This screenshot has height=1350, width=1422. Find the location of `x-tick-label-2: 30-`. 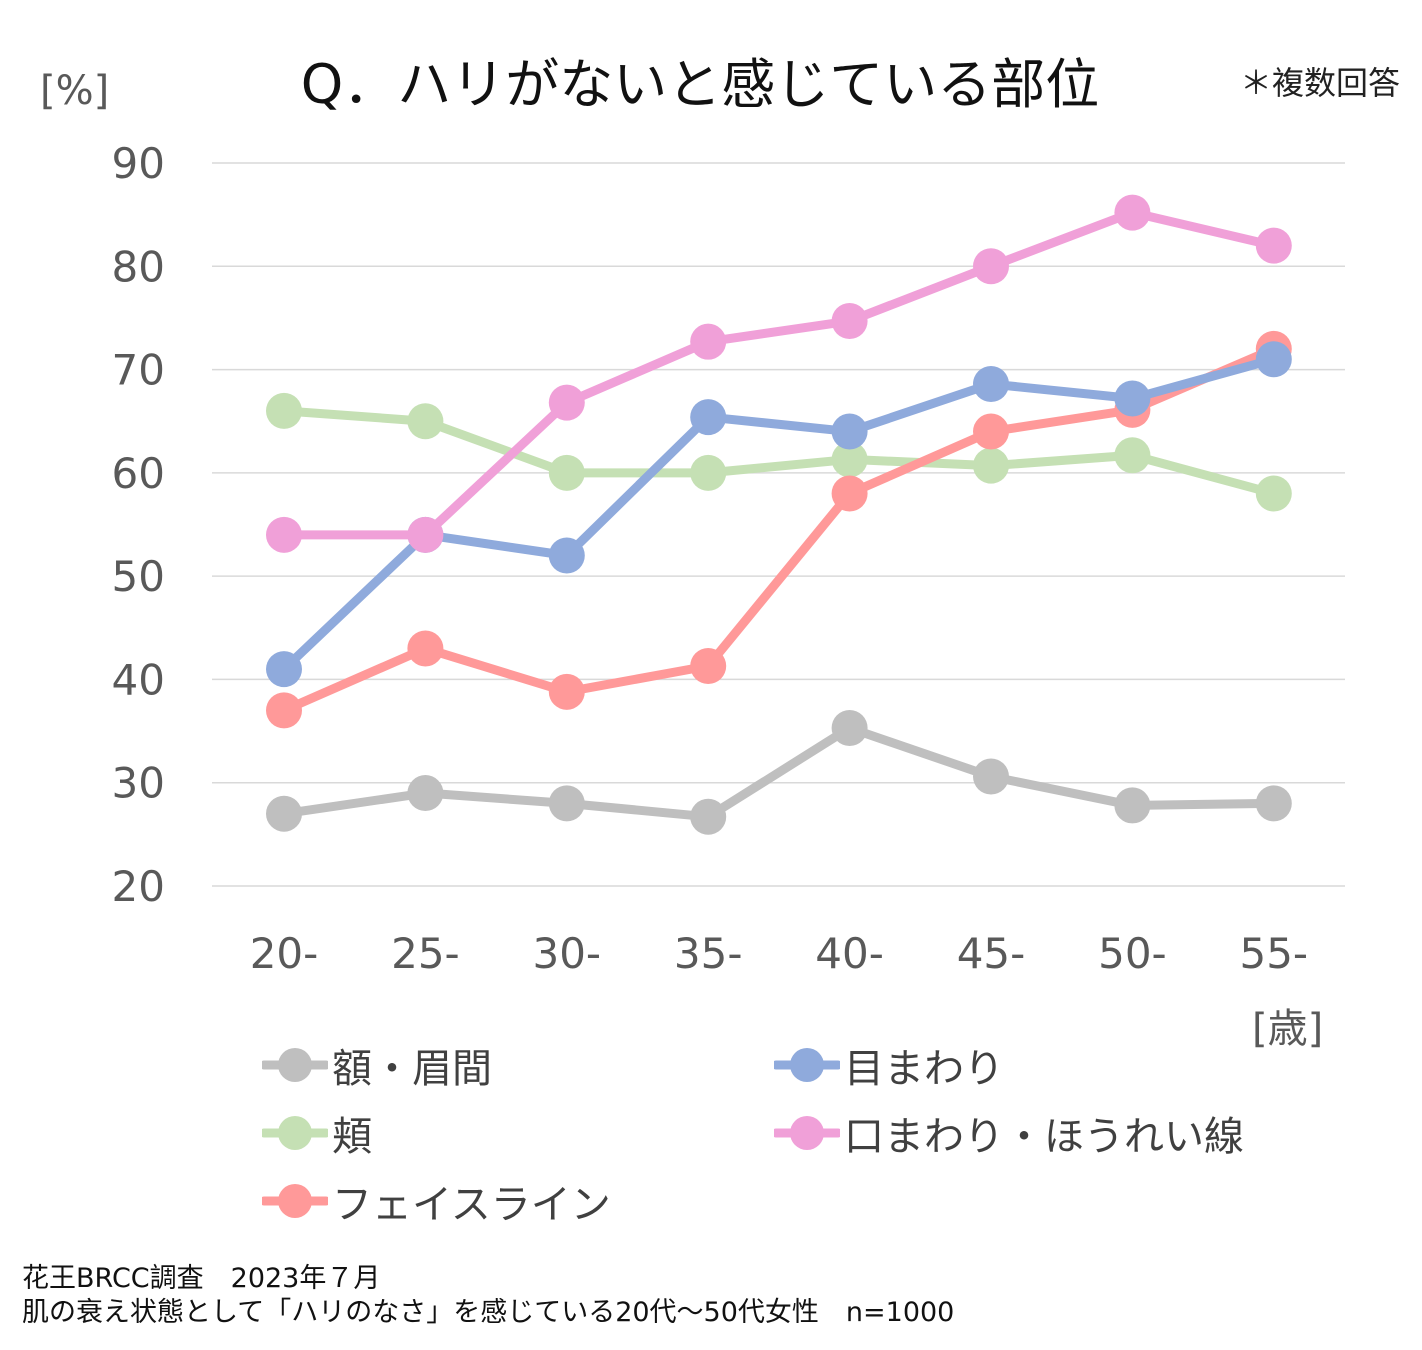

x-tick-label-2: 30- is located at coordinates (566, 953).